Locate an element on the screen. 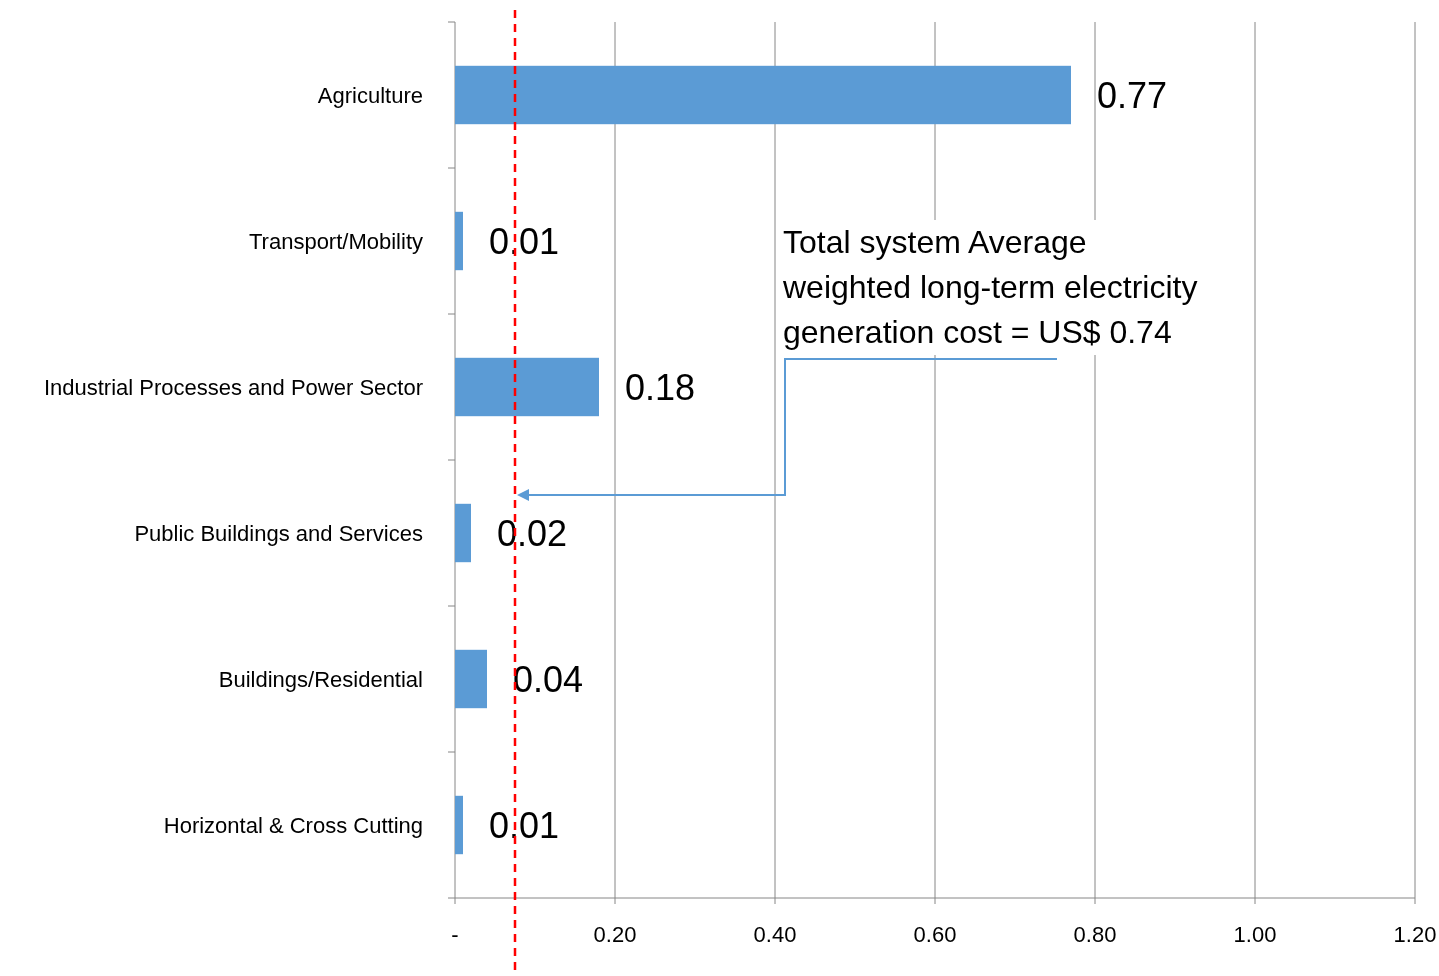 The height and width of the screenshot is (976, 1439). y-tick-label: Public Buildings and Services is located at coordinates (278, 533).